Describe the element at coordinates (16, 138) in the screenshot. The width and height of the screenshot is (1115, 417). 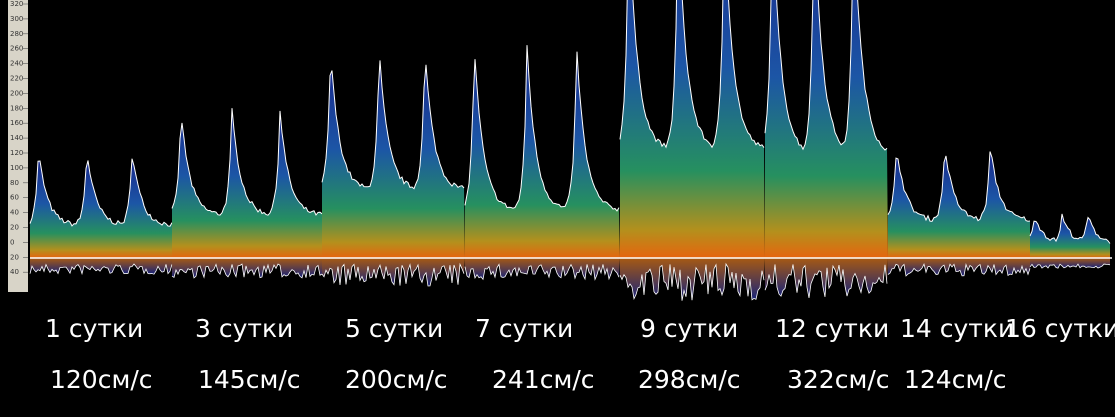
I see `scale-tick-label: 140` at that location.